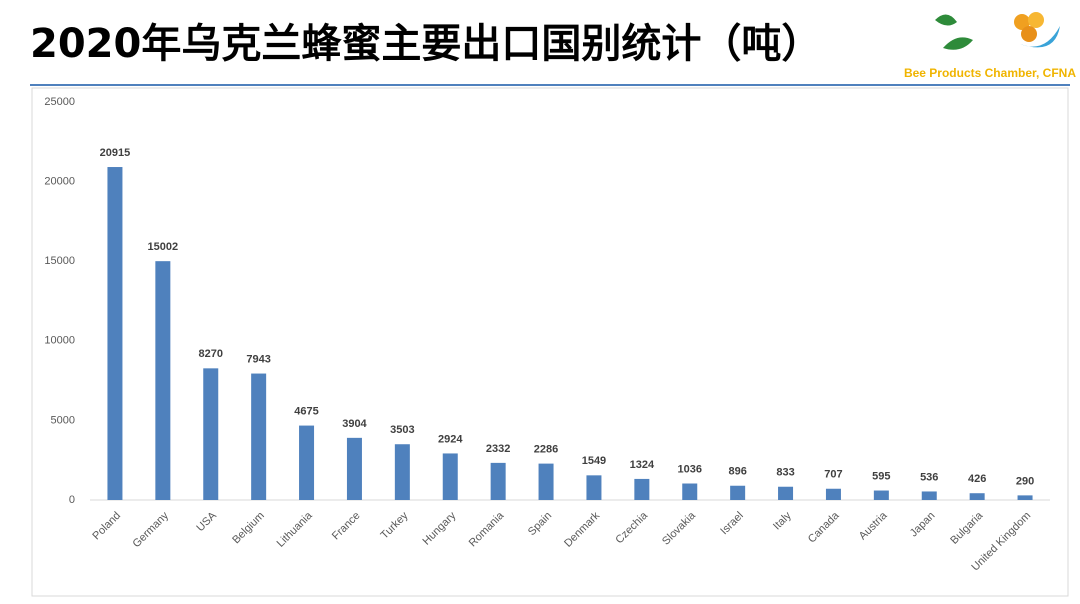 This screenshot has width=1080, height=604. I want to click on y-tick-label: 5000, so click(63, 420).